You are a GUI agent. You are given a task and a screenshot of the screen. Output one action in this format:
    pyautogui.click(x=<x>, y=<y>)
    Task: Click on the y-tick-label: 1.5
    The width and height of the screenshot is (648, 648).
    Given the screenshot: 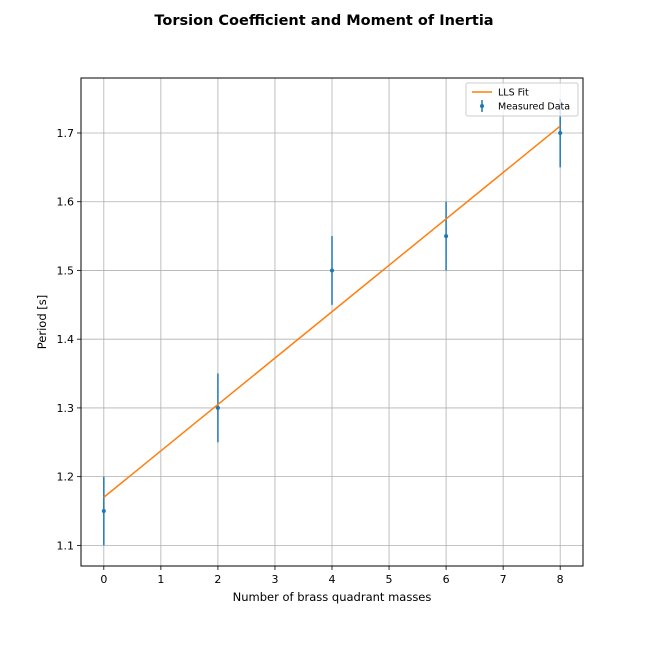 What is the action you would take?
    pyautogui.click(x=66, y=270)
    